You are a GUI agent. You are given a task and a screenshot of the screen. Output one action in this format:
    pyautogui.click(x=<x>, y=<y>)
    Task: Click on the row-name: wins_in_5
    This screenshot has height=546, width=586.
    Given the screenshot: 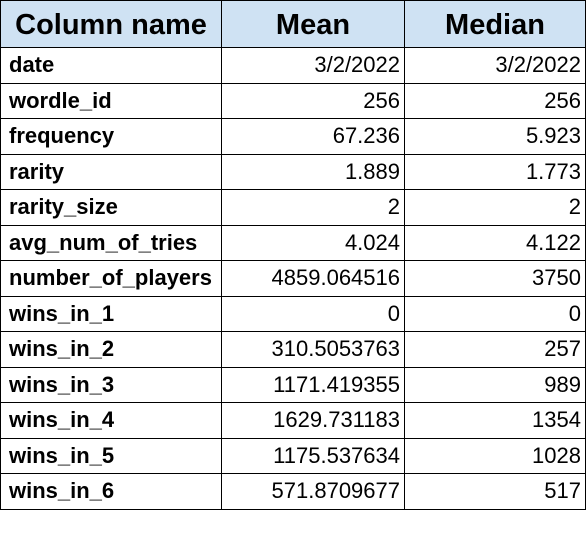 What is the action you would take?
    pyautogui.click(x=111, y=455)
    